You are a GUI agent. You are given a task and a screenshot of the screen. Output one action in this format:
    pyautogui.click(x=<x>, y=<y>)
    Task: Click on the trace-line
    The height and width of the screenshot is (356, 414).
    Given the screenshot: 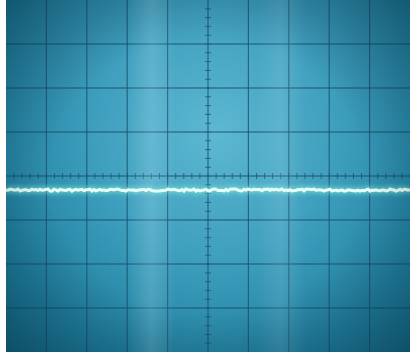 What is the action you would take?
    pyautogui.click(x=208, y=190)
    